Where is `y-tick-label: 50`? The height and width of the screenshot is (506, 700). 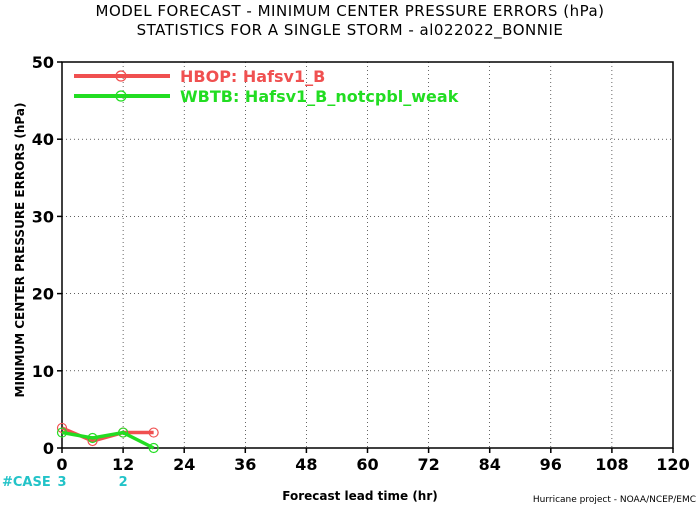
y-tick-label: 50 is located at coordinates (43, 62).